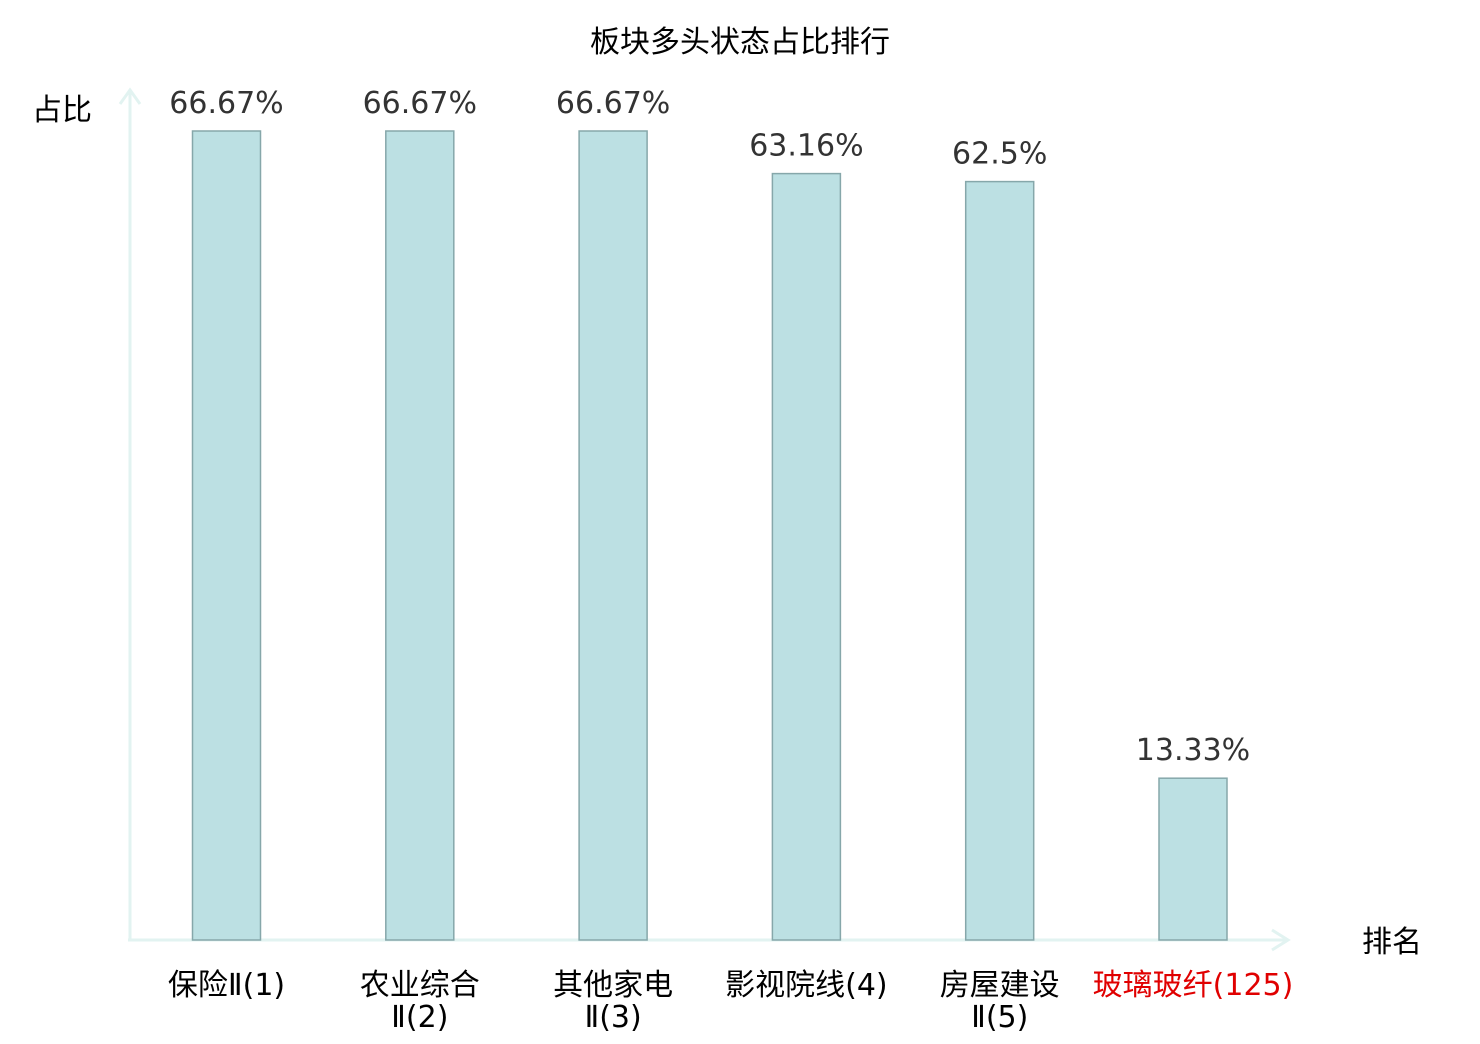 The width and height of the screenshot is (1480, 1044). I want to click on x-axis-arrow, so click(1281, 940).